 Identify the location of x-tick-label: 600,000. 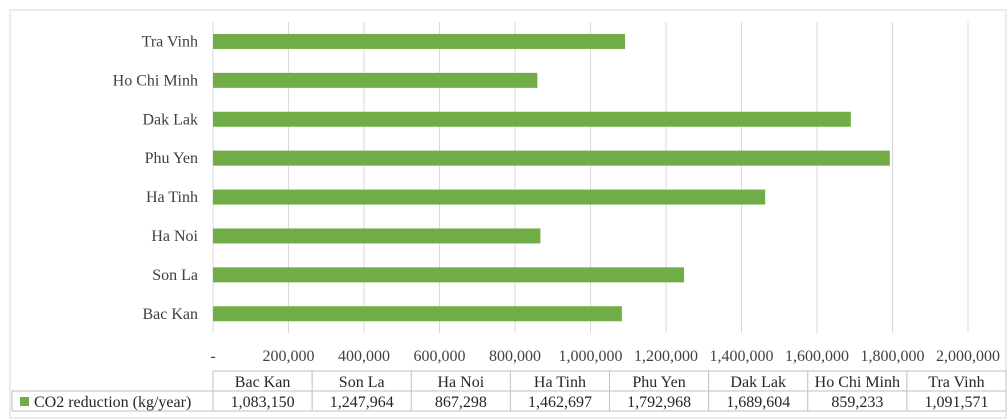
(440, 356).